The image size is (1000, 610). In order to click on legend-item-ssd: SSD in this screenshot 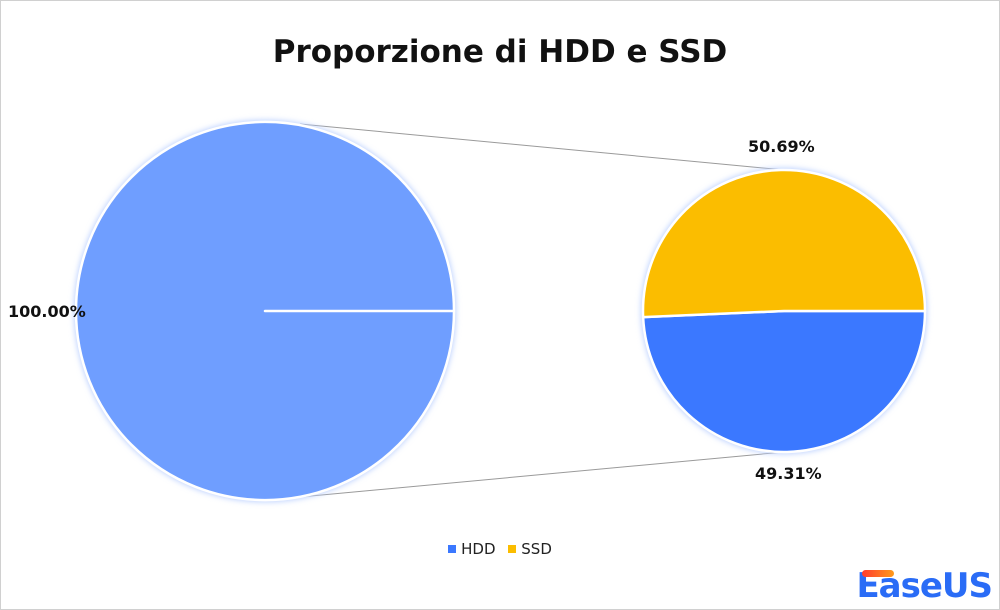, I will do `click(530, 549)`.